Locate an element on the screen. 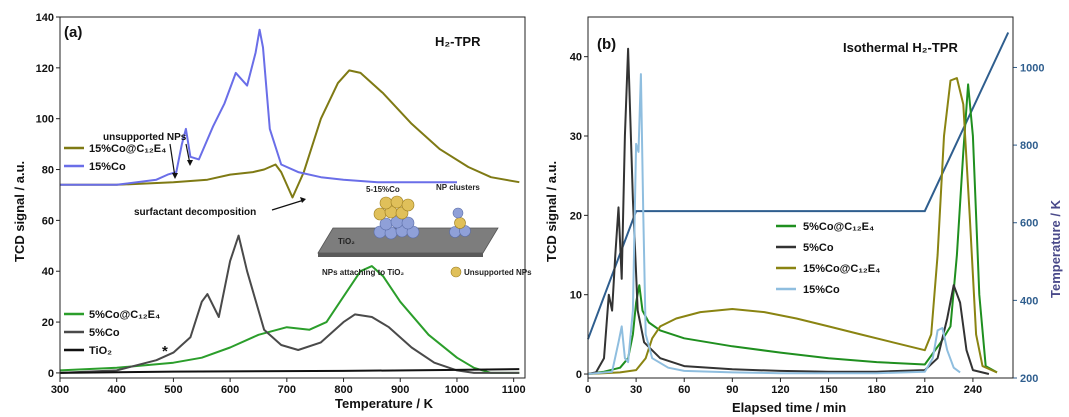 The height and width of the screenshot is (417, 1069). panel-b-legend: 5%Co@C₁₂E₄ 5%Co 15%Co@C₁₂E₄ 15%Co is located at coordinates (828, 258).